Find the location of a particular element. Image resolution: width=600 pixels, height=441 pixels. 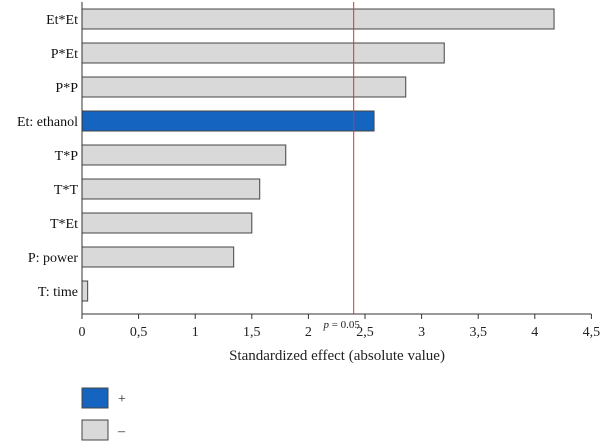

legend-label: + is located at coordinates (122, 399).